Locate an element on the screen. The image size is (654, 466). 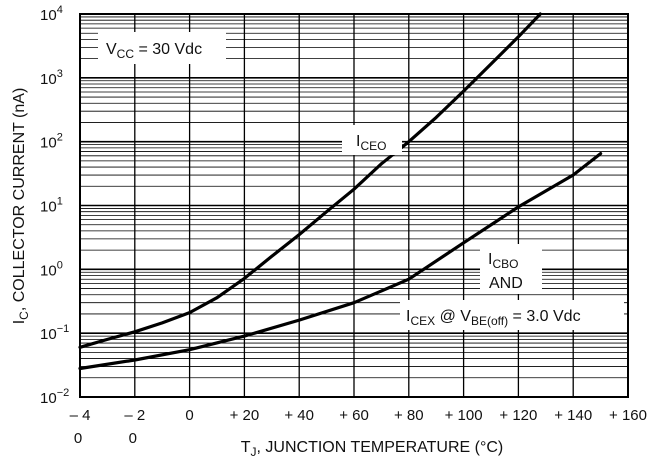
y-axis-label: IC, COLLECTOR CURRENT (nA) is located at coordinates (21, 206).